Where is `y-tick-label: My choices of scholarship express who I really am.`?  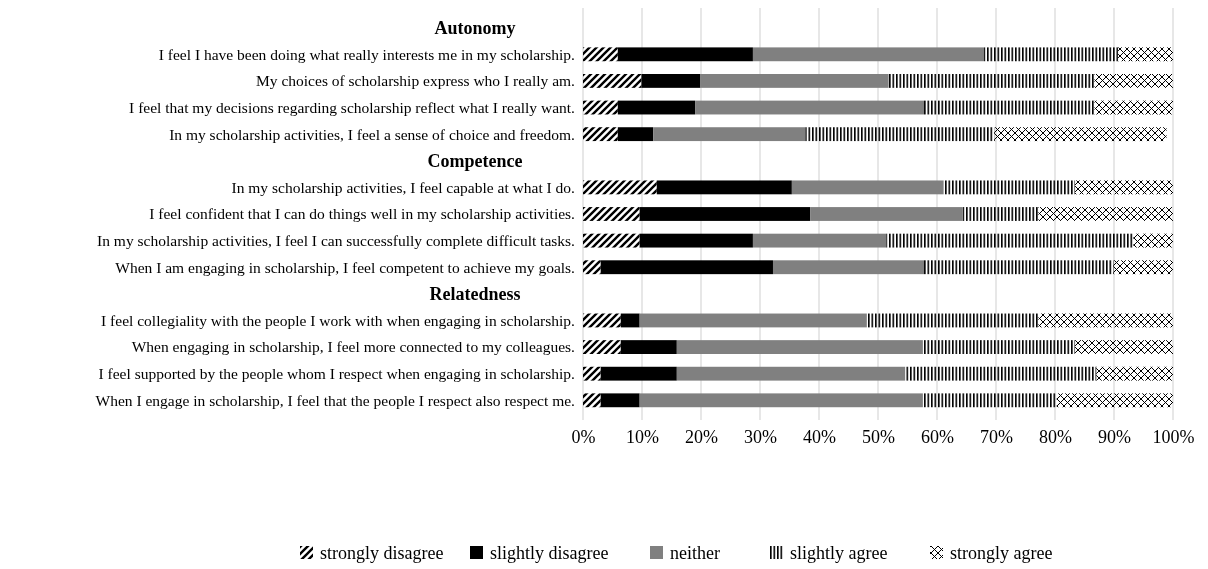 y-tick-label: My choices of scholarship express who I really am. is located at coordinates (415, 81).